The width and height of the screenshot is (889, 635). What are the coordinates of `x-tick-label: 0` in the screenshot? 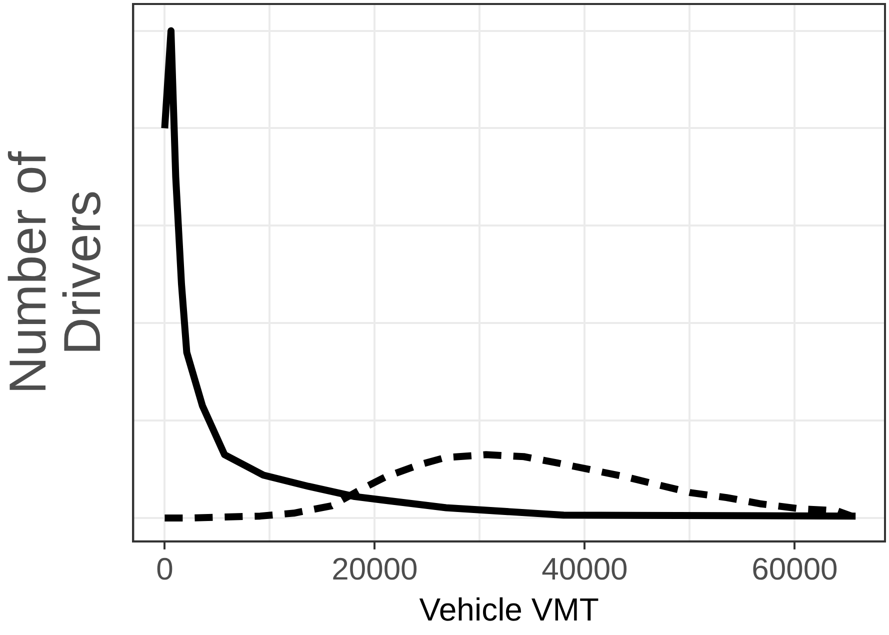 It's located at (165, 569).